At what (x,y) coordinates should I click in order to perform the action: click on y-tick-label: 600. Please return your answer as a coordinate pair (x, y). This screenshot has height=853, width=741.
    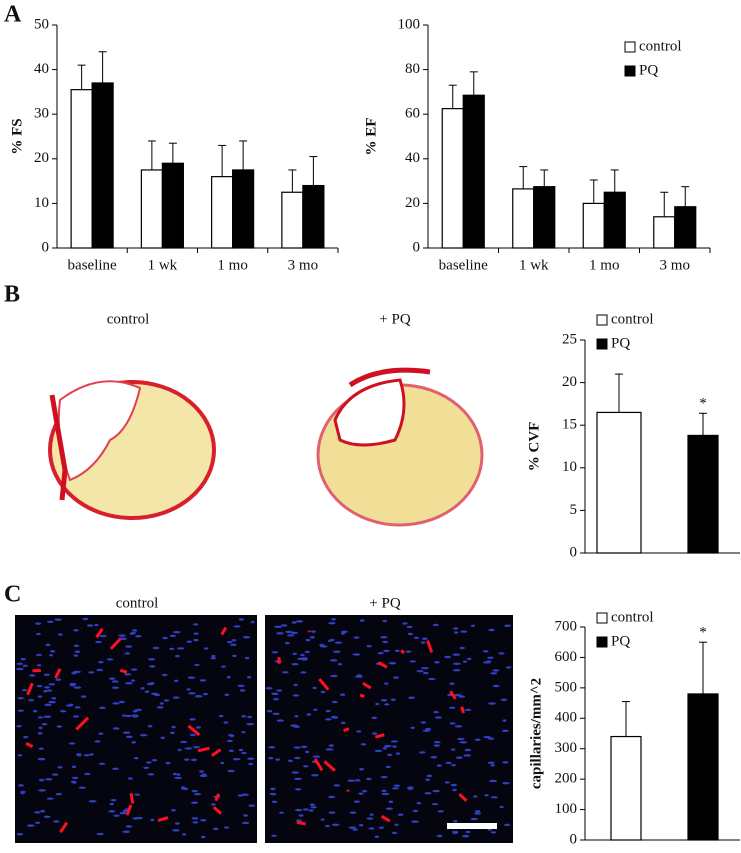
    Looking at the image, I should click on (566, 657).